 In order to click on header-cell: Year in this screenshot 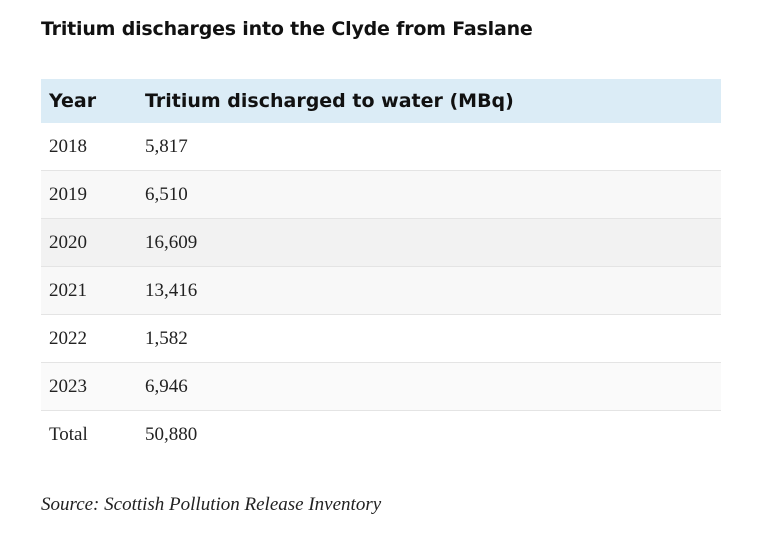, I will do `click(89, 101)`.